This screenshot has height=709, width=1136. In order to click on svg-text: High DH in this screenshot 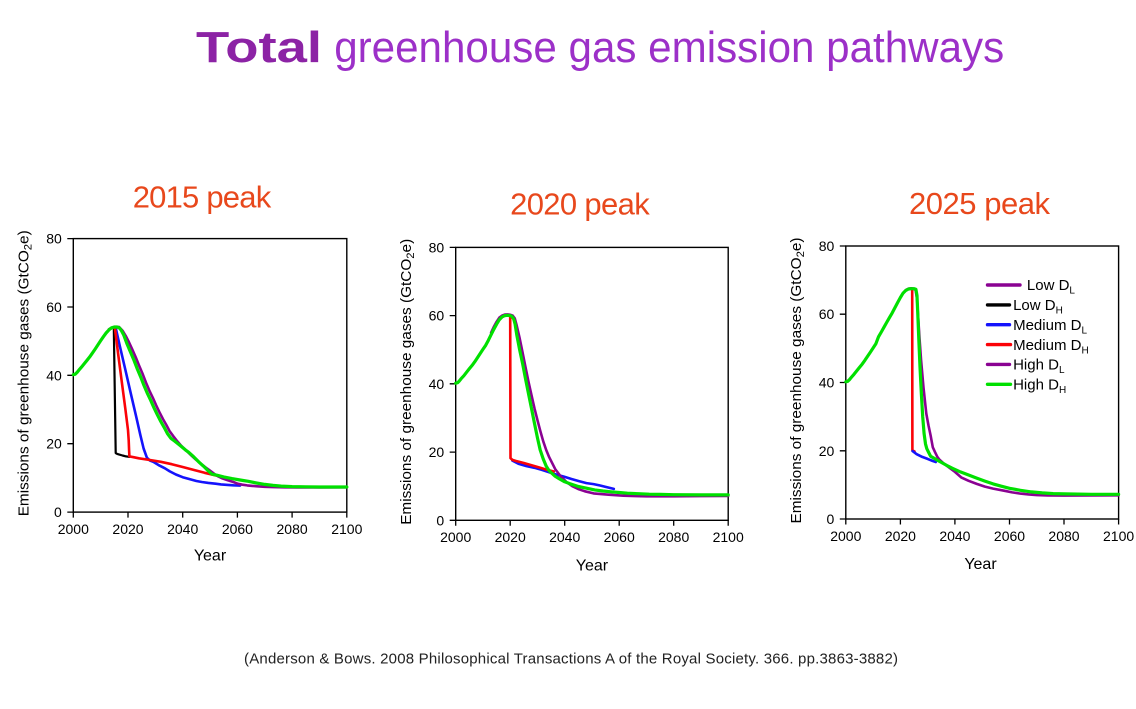, I will do `click(1039, 387)`.